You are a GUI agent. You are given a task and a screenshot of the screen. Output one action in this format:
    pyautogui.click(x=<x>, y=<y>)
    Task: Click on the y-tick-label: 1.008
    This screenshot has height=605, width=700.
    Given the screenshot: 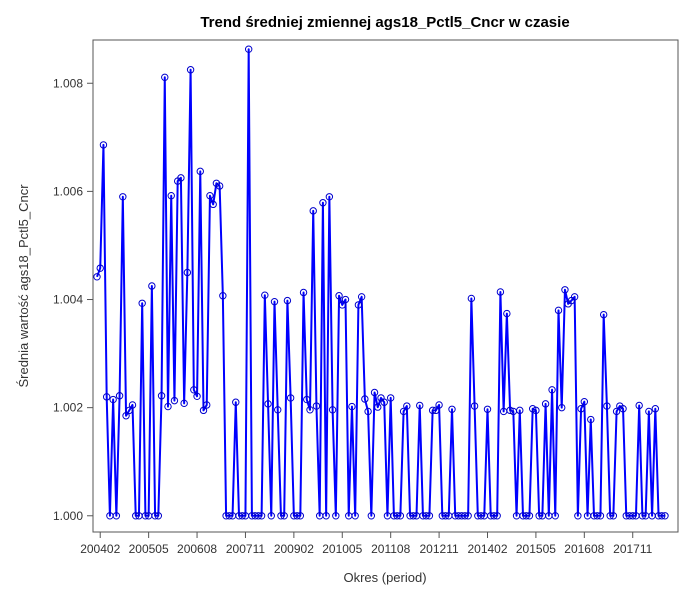 What is the action you would take?
    pyautogui.click(x=68, y=83)
    